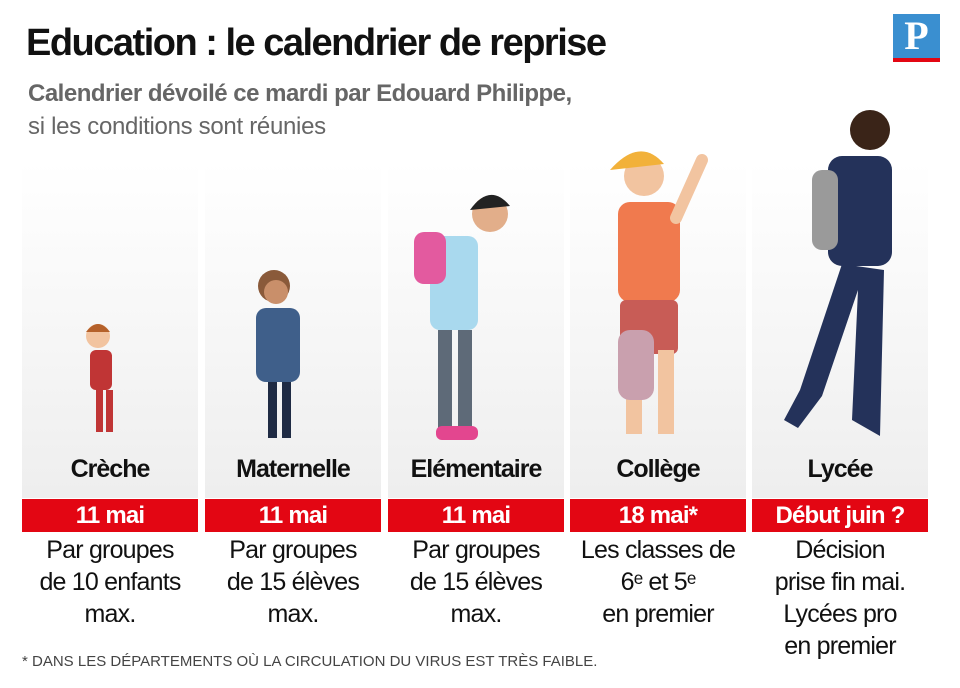  I want to click on level-label: Elémentaire, so click(476, 469).